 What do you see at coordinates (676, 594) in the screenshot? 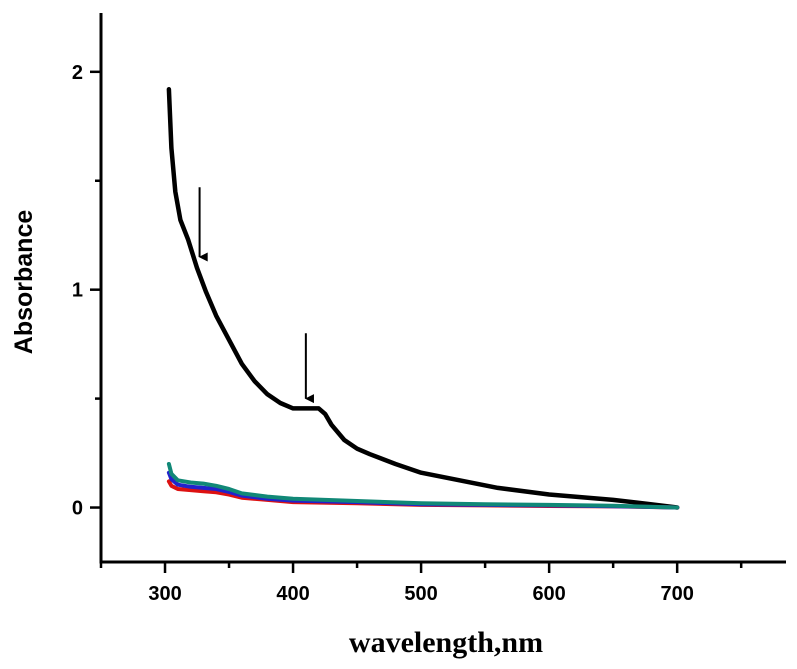
I see `x-tick-label: 700` at bounding box center [676, 594].